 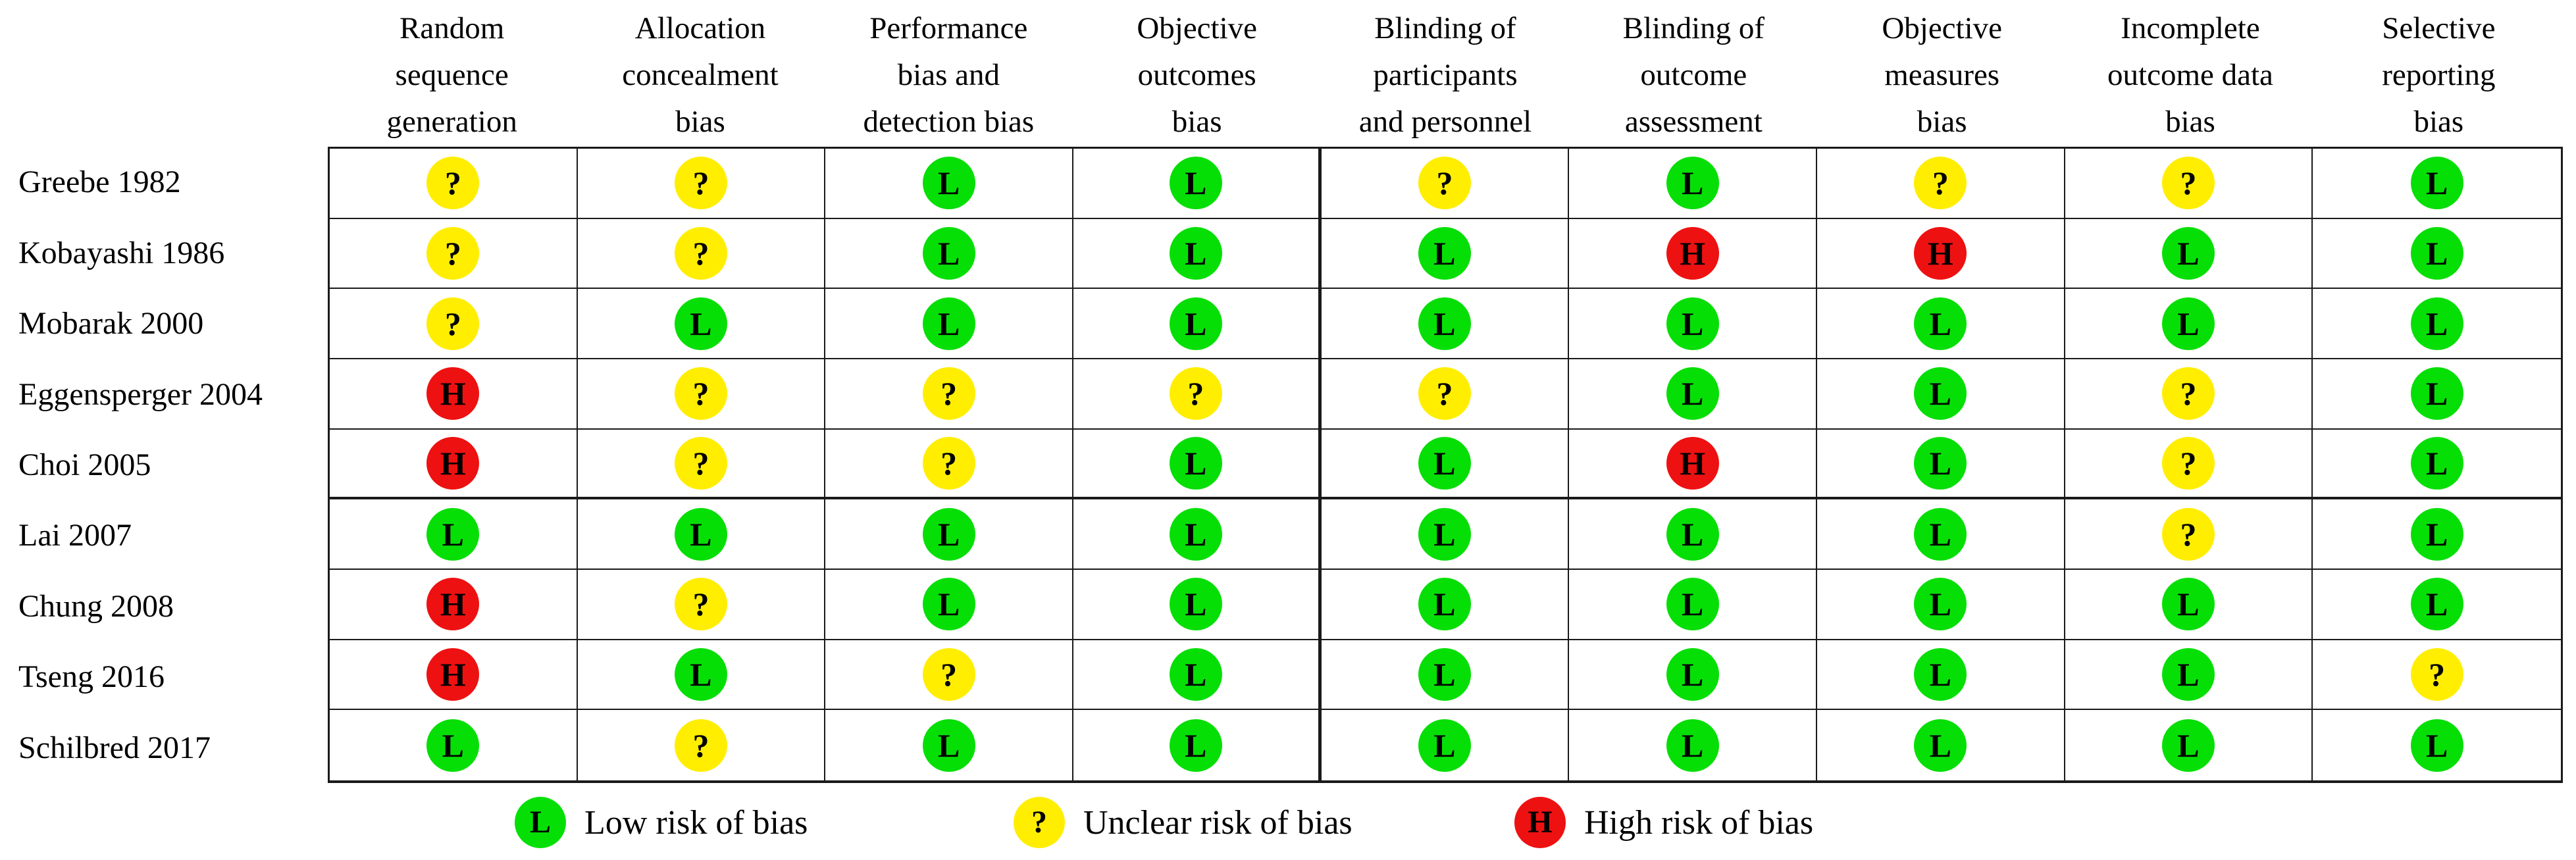 I want to click on study-label: Mobarak 2000, so click(x=111, y=324).